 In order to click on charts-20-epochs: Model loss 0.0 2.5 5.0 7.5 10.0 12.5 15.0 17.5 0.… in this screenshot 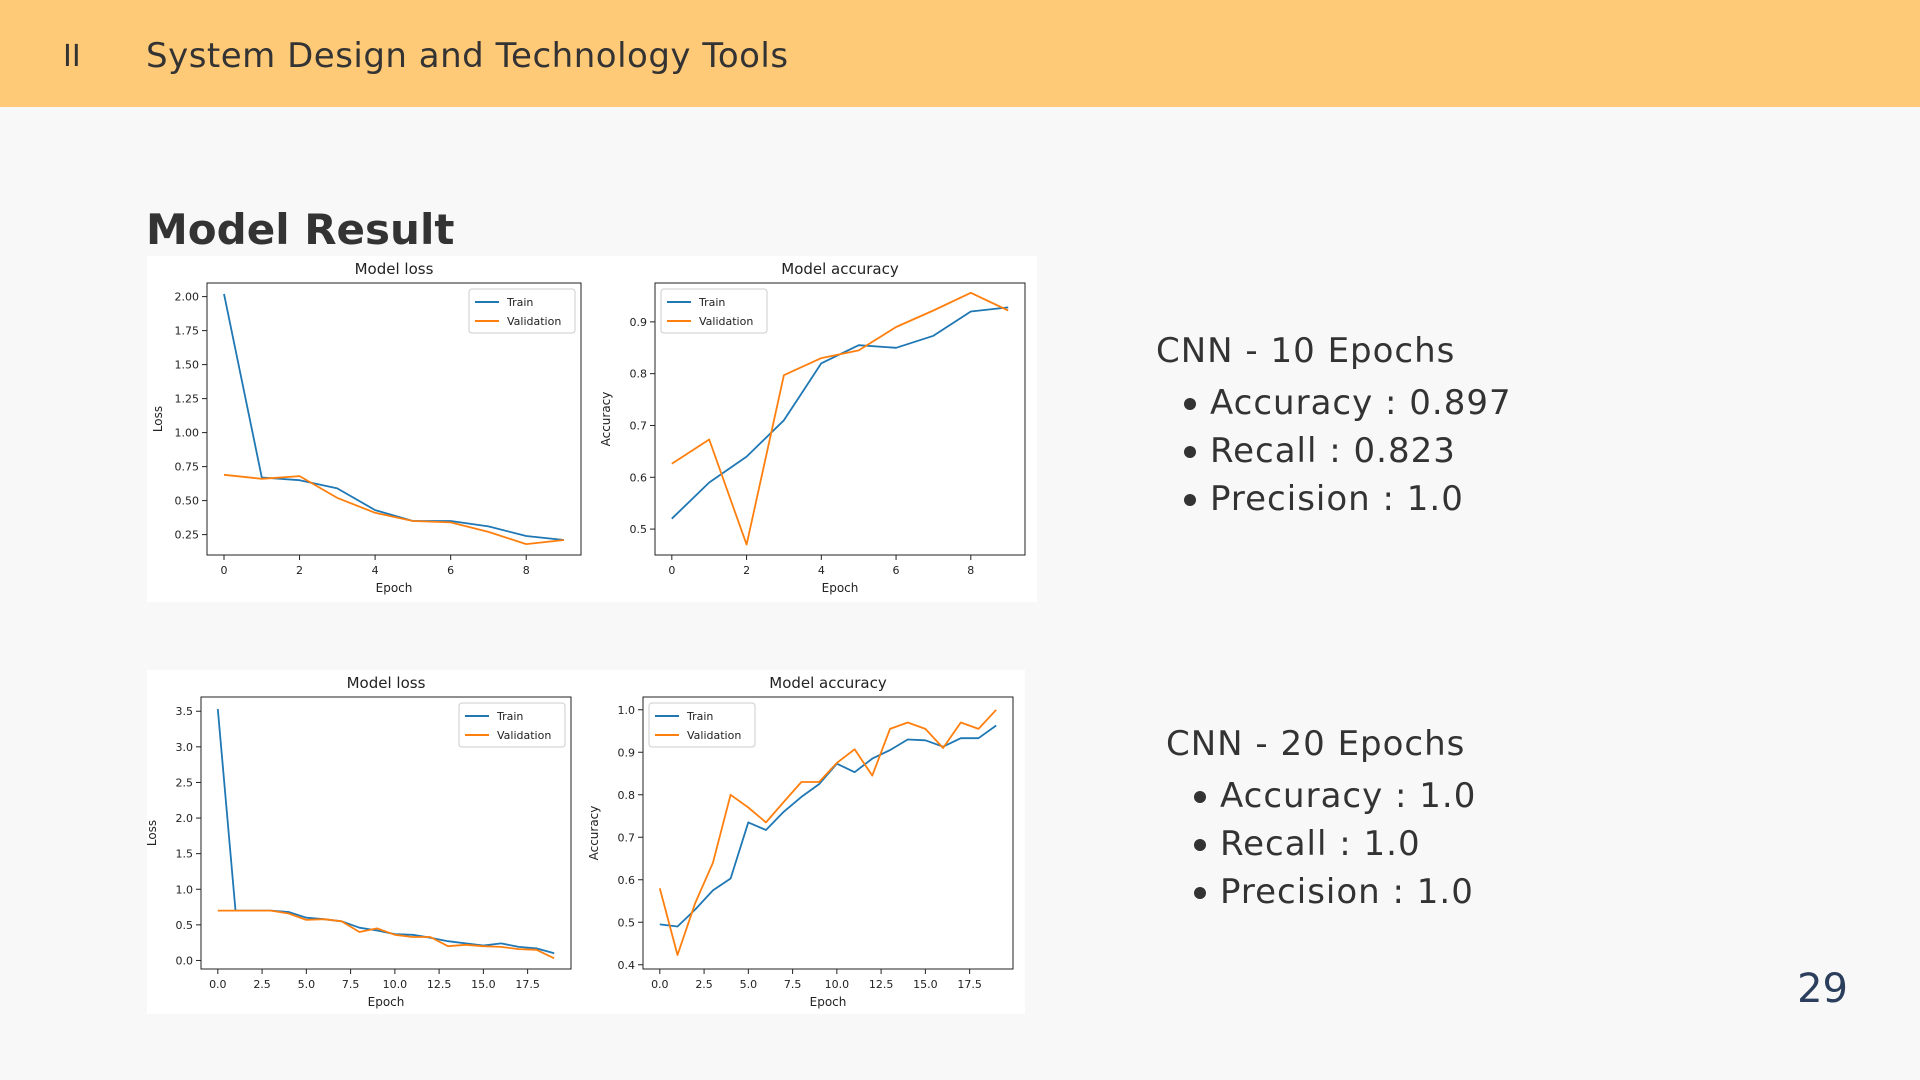, I will do `click(586, 842)`.